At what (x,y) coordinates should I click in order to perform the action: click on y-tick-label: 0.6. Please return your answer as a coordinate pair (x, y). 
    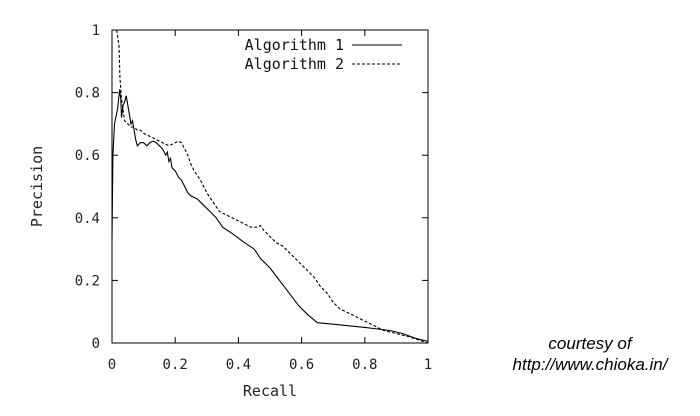
    Looking at the image, I should click on (87, 156).